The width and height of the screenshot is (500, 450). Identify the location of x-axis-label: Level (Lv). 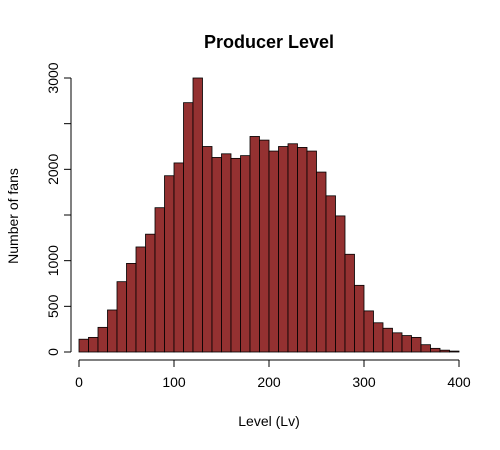
(268, 421).